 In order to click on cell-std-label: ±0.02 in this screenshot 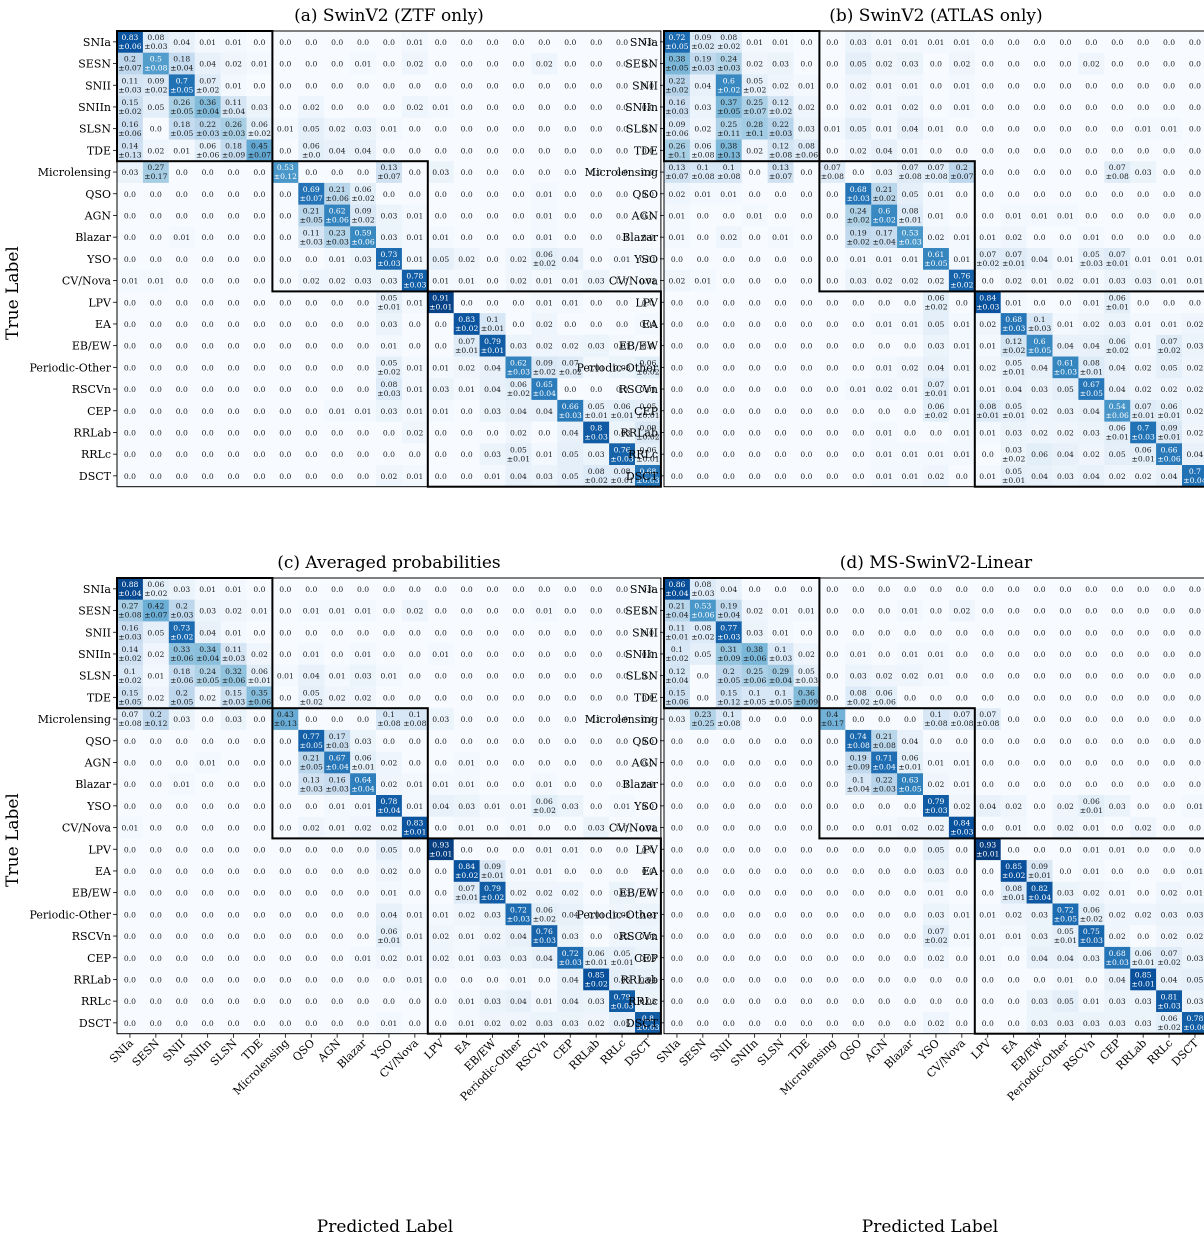, I will do `click(702, 46)`.